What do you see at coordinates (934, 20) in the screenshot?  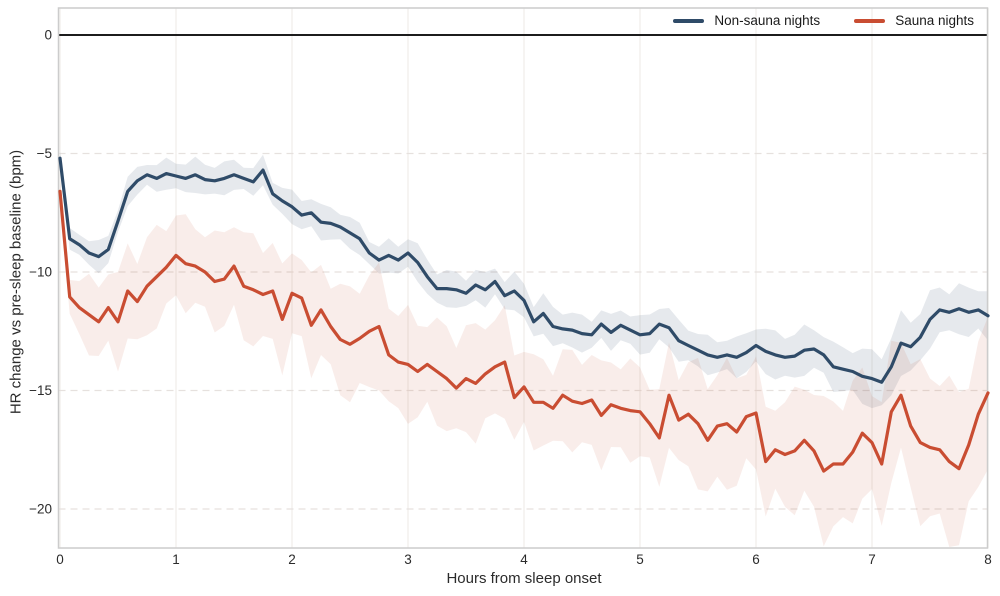 I see `legend-label-sauna: Sauna nights` at bounding box center [934, 20].